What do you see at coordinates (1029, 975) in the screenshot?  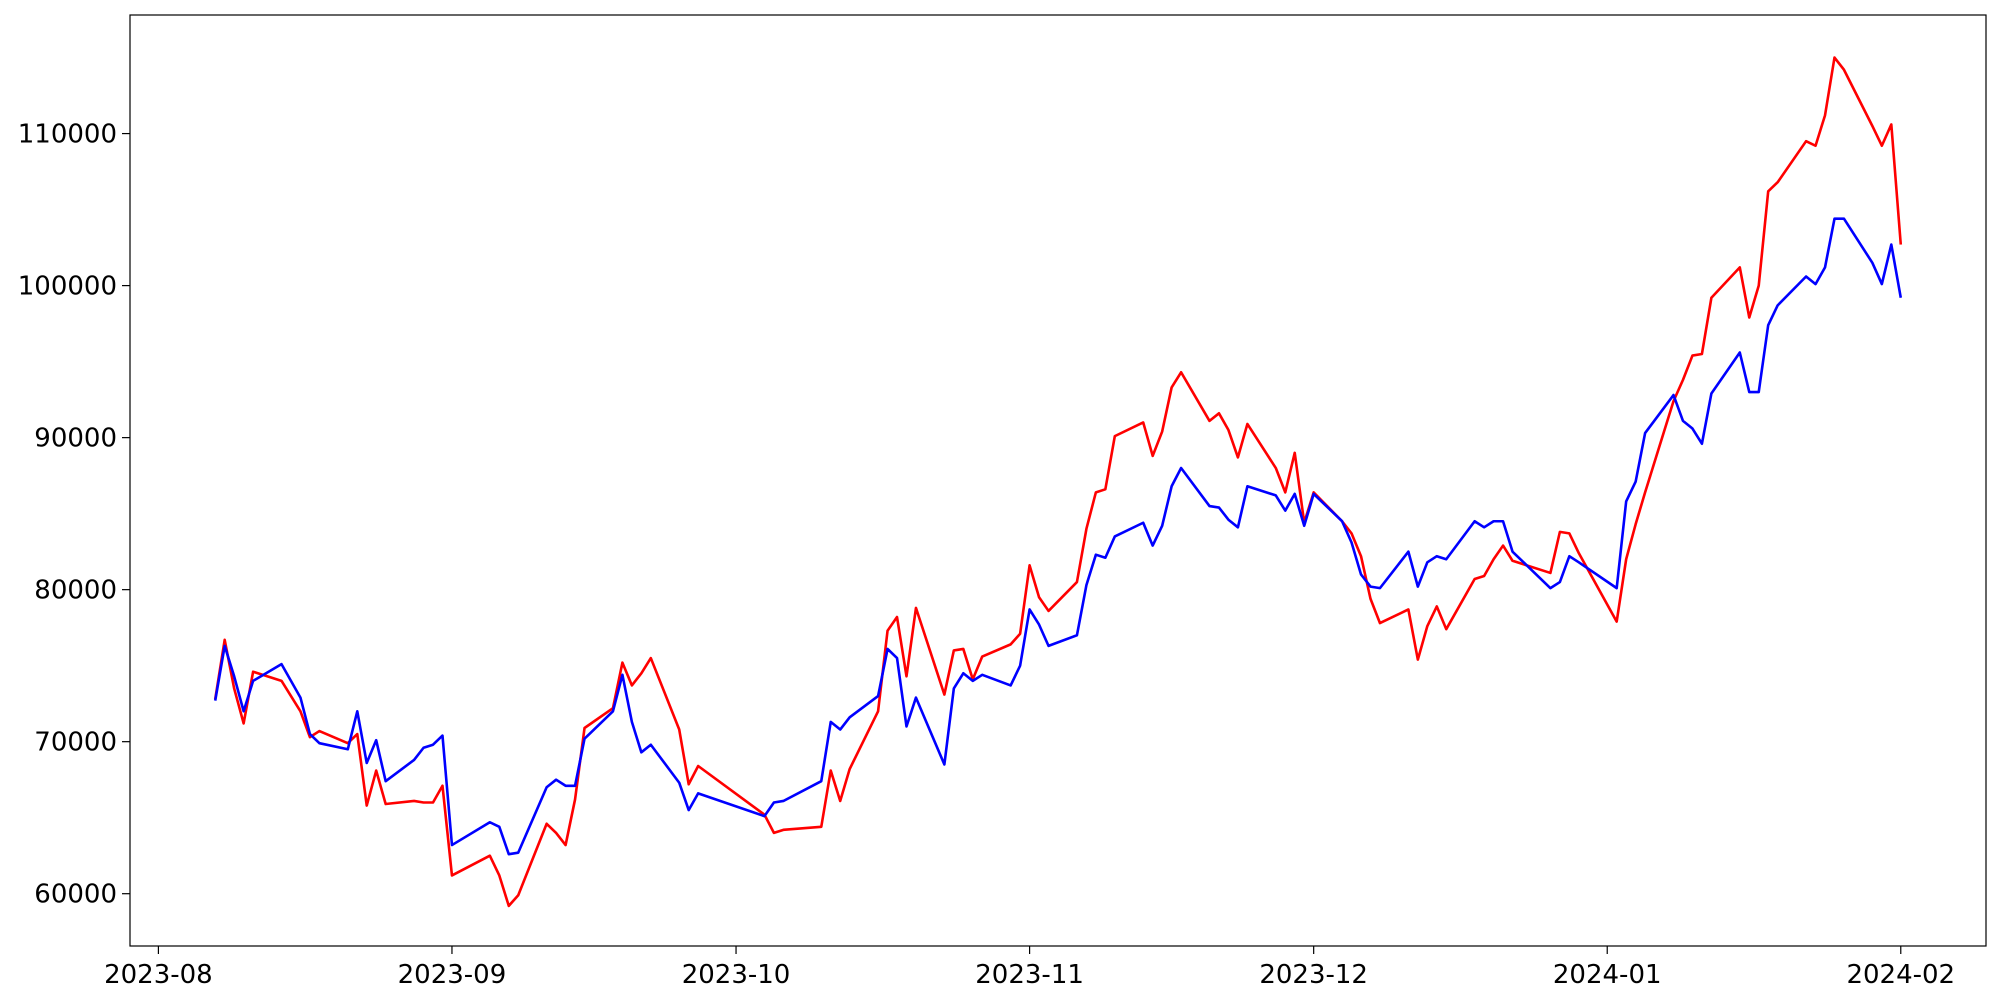 I see `x-tick-label: 2023-11` at bounding box center [1029, 975].